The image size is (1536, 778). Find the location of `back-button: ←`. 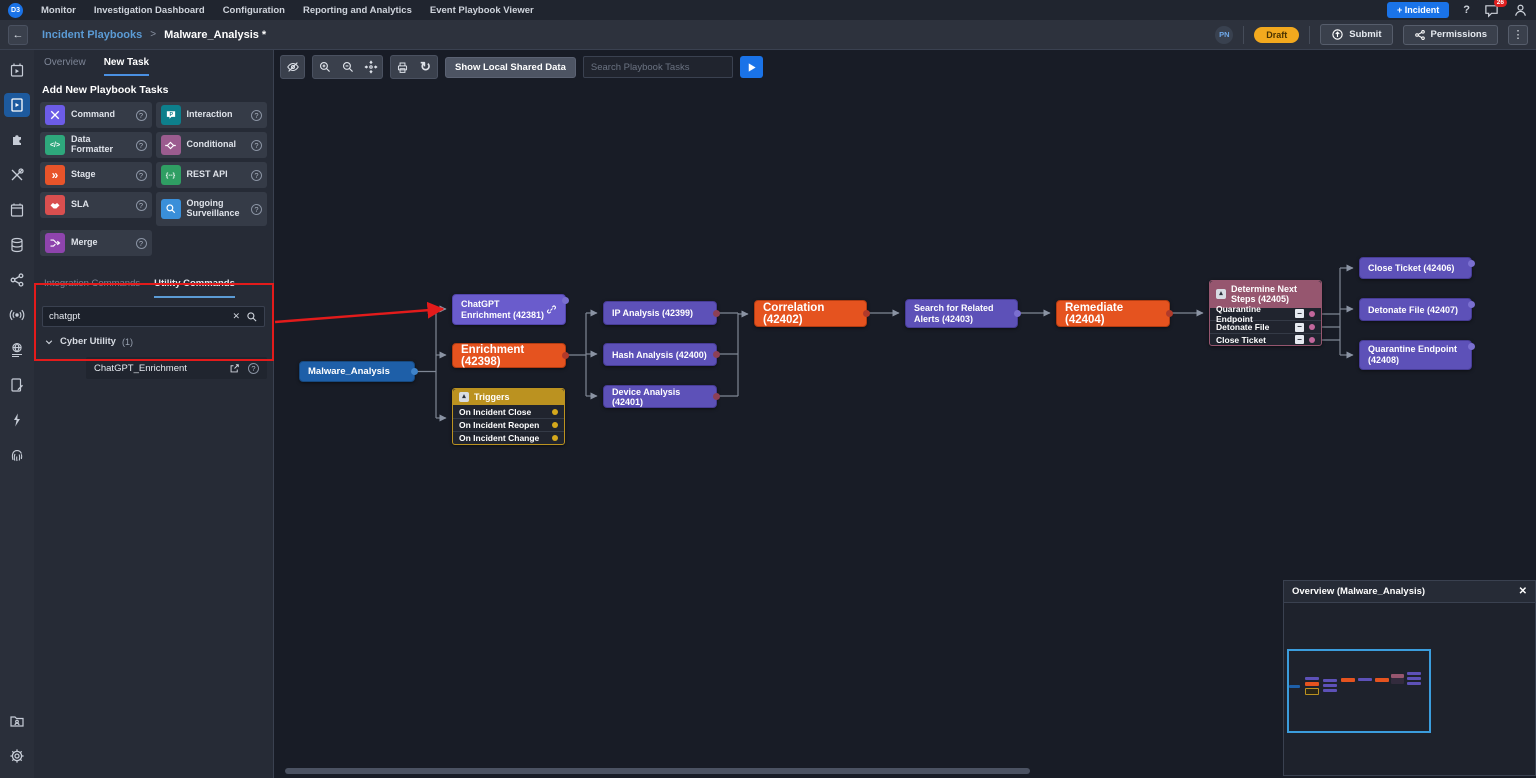

back-button: ← is located at coordinates (18, 34).